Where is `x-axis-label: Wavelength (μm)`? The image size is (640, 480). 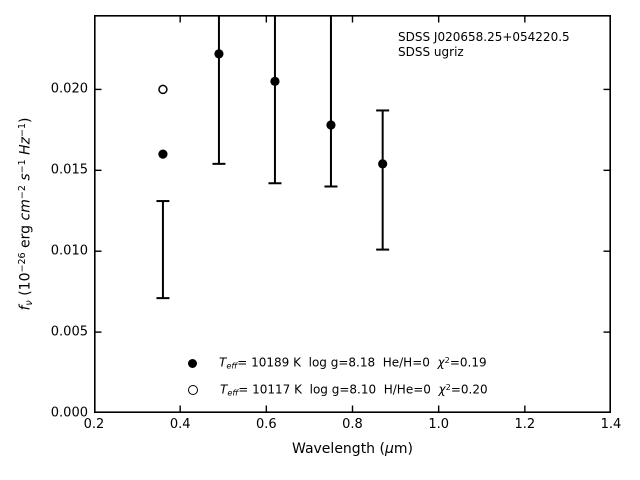 x-axis-label: Wavelength (μm) is located at coordinates (352, 449).